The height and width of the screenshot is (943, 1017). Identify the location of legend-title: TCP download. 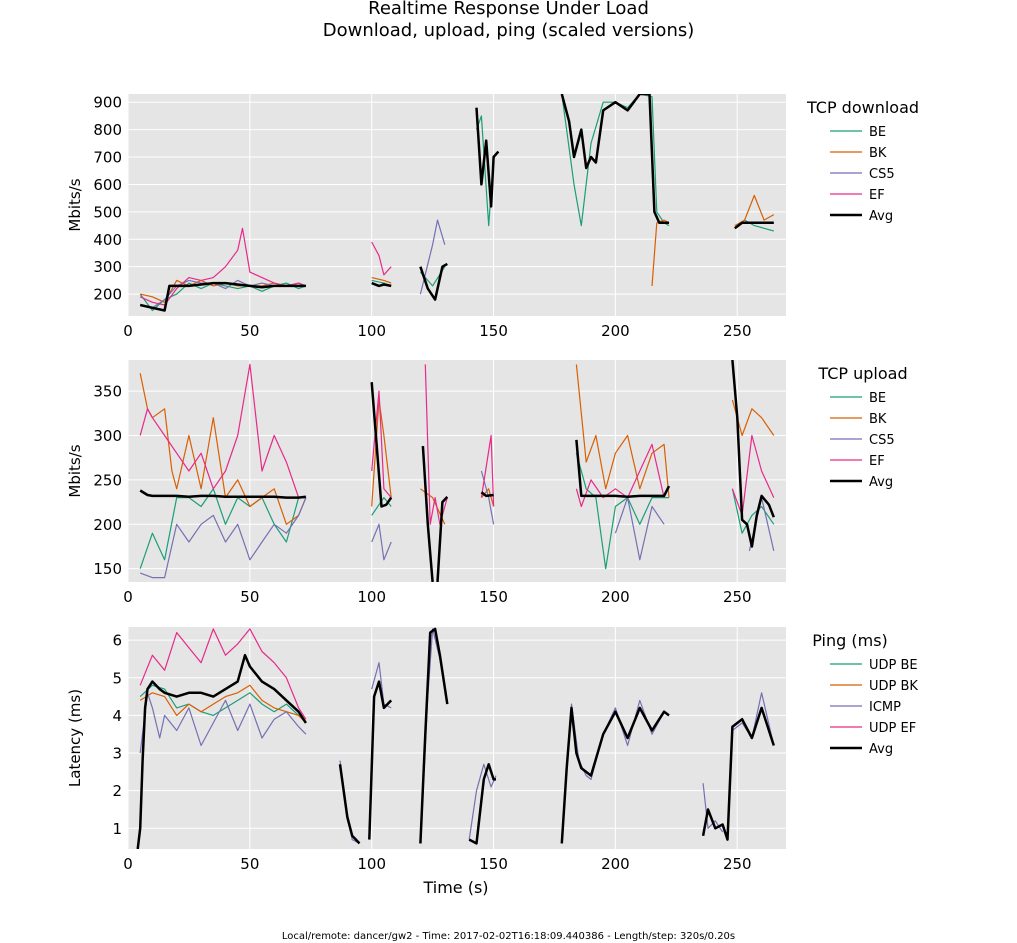
(862, 107).